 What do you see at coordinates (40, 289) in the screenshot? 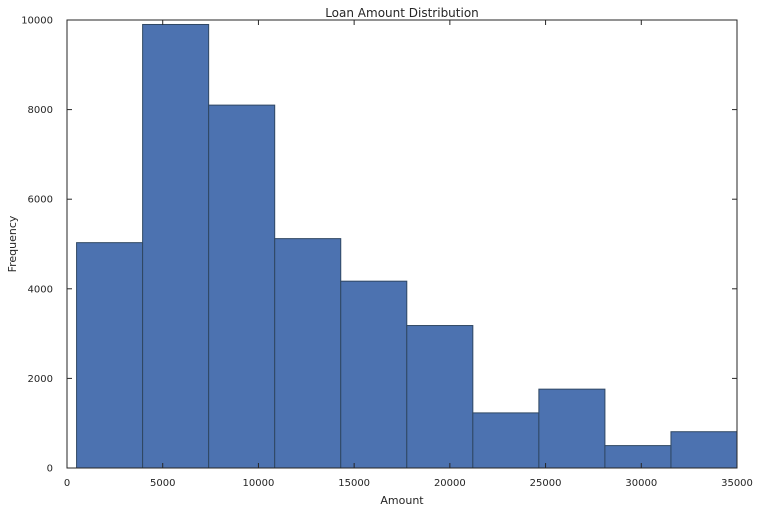
I see `y-tick-label: 4000` at bounding box center [40, 289].